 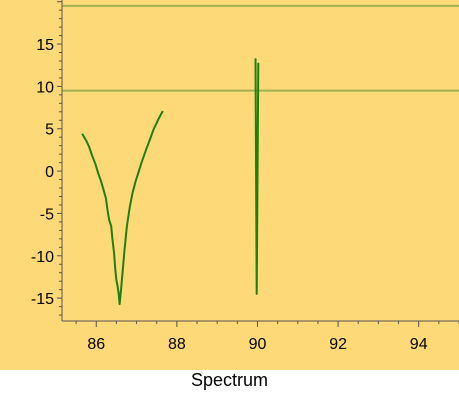 I want to click on x-tick-label: 90, so click(x=258, y=344).